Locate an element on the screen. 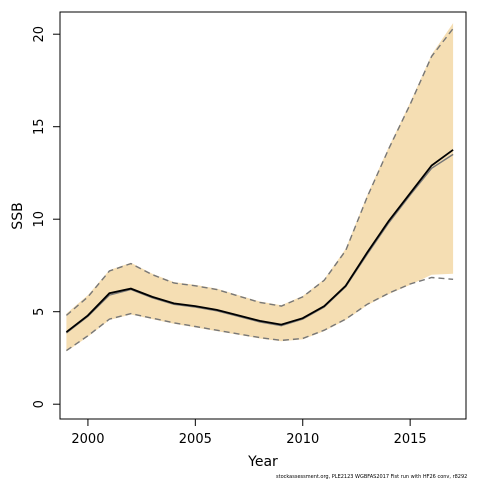 The width and height of the screenshot is (480, 480). y-tick-label: 15 is located at coordinates (39, 126).